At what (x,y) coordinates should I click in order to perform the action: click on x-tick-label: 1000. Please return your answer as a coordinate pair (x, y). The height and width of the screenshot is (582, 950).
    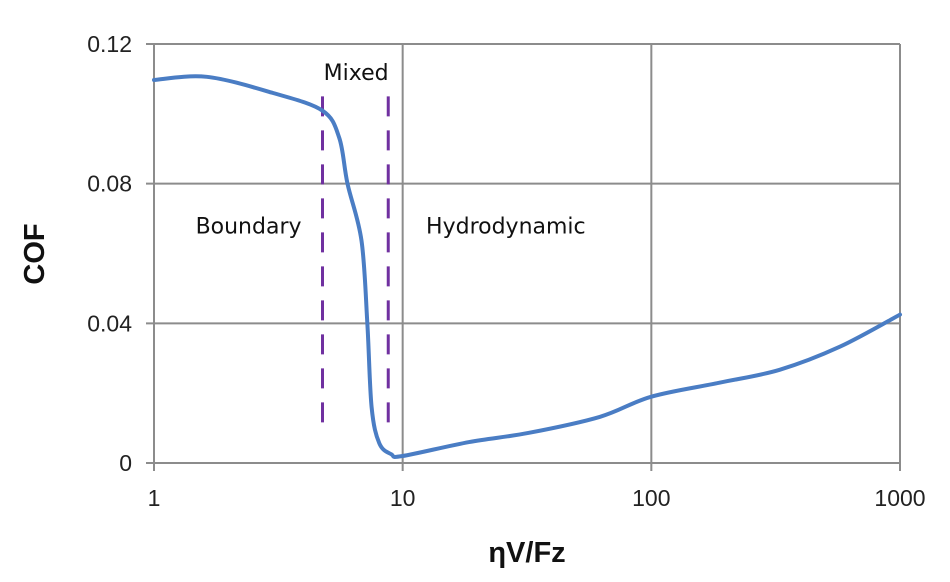
    Looking at the image, I should click on (899, 498).